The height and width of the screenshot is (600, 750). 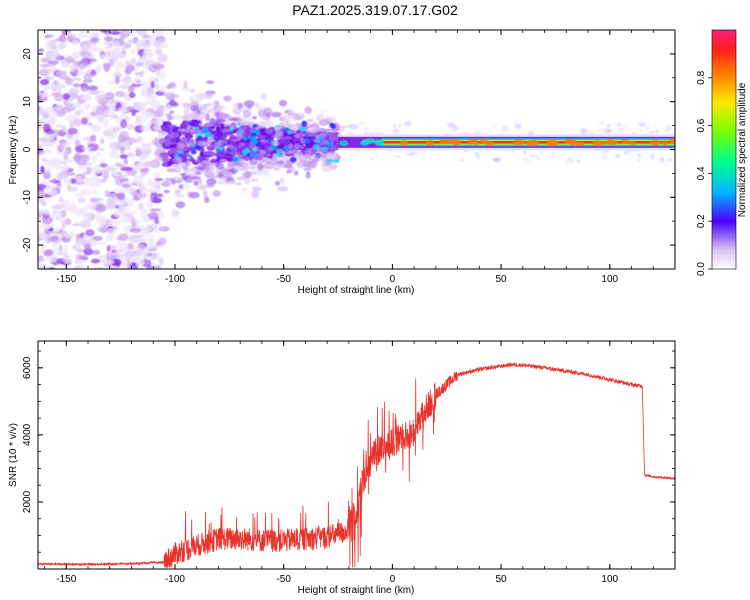 What do you see at coordinates (701, 77) in the screenshot?
I see `colorbar-tick-label: 0.8` at bounding box center [701, 77].